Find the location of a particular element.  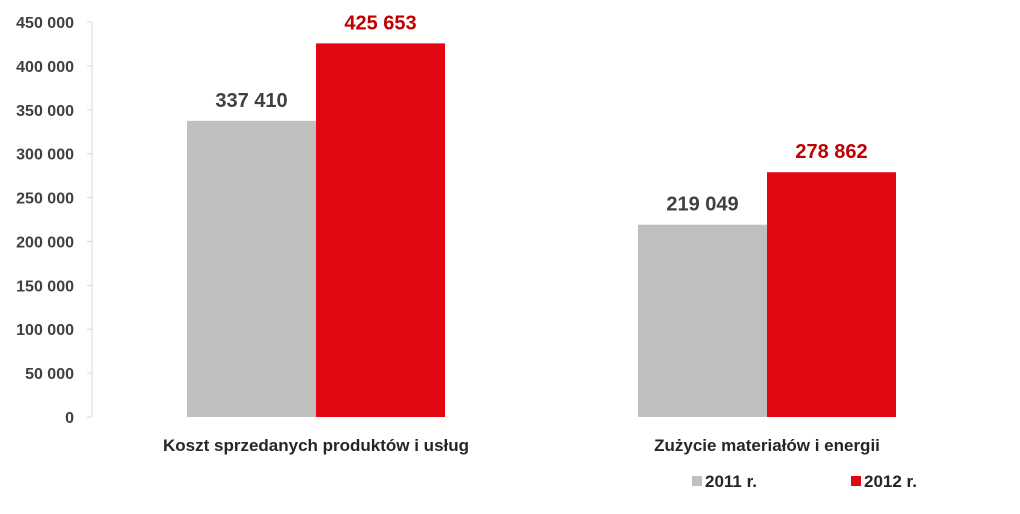

data-label: 337 410 is located at coordinates (251, 101).